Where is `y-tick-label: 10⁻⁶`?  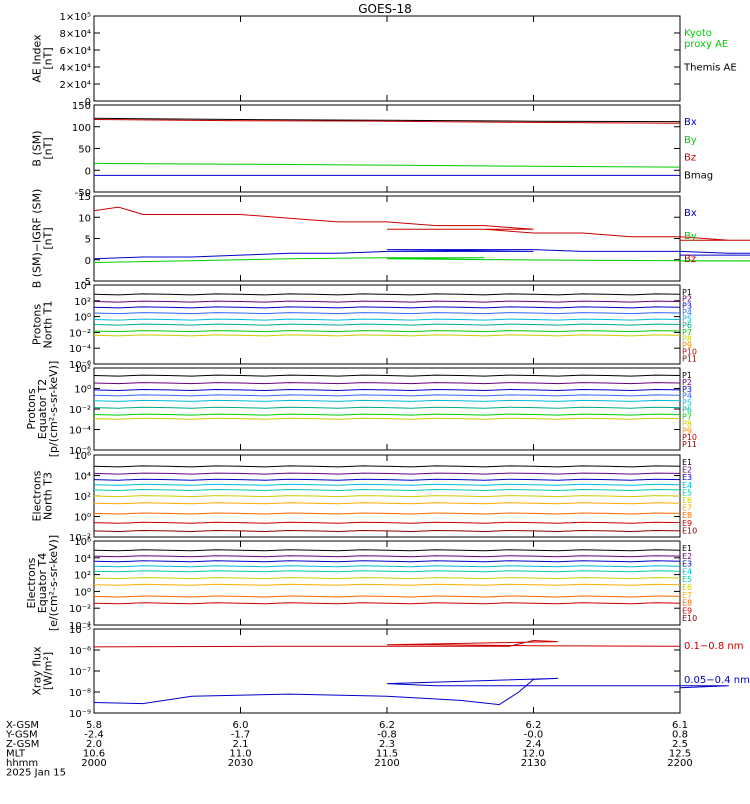 y-tick-label: 10⁻⁶ is located at coordinates (80, 651).